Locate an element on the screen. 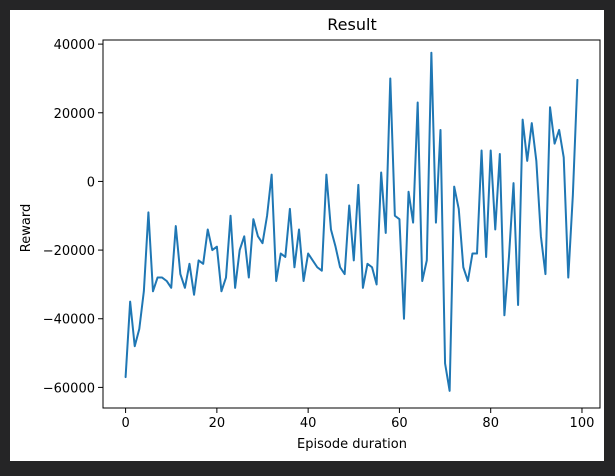 The image size is (615, 476). y-tick-label: 40000 is located at coordinates (74, 45).